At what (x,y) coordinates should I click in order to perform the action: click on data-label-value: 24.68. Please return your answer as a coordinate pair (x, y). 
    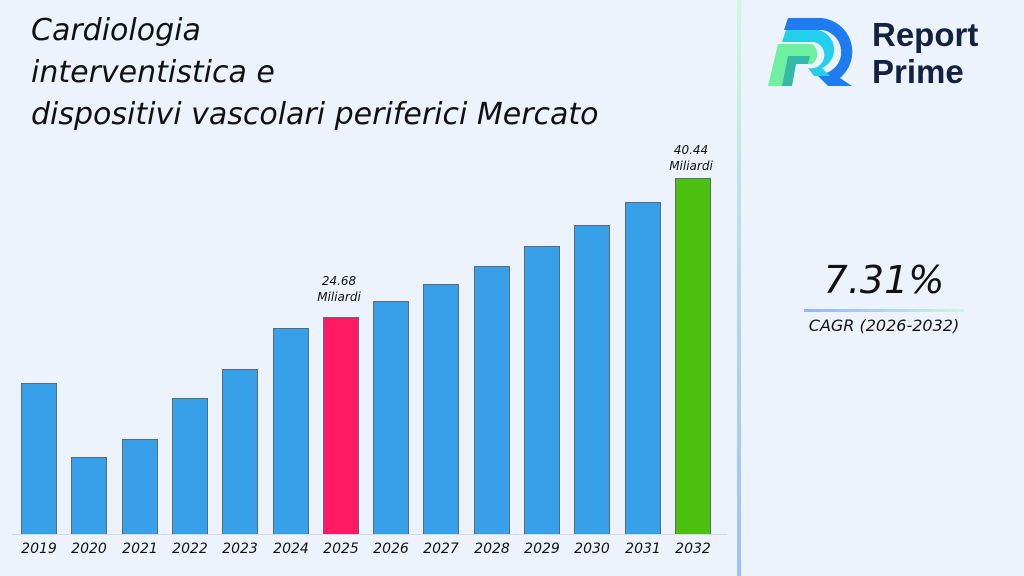
    Looking at the image, I should click on (339, 281).